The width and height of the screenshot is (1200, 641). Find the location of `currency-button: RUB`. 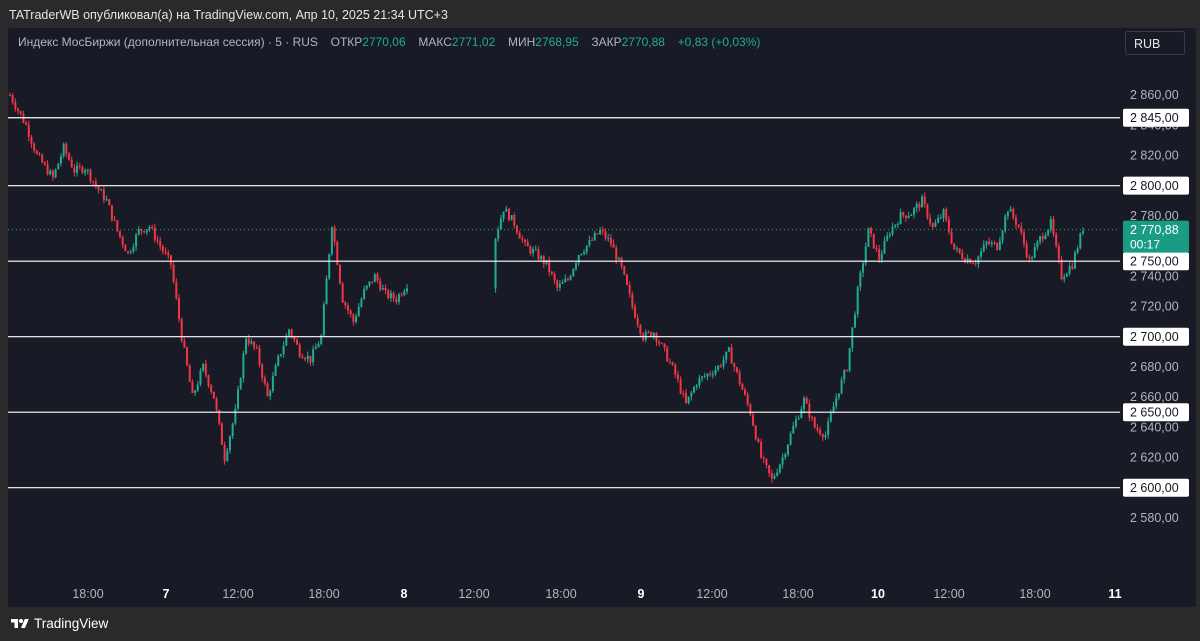

currency-button: RUB is located at coordinates (1155, 43).